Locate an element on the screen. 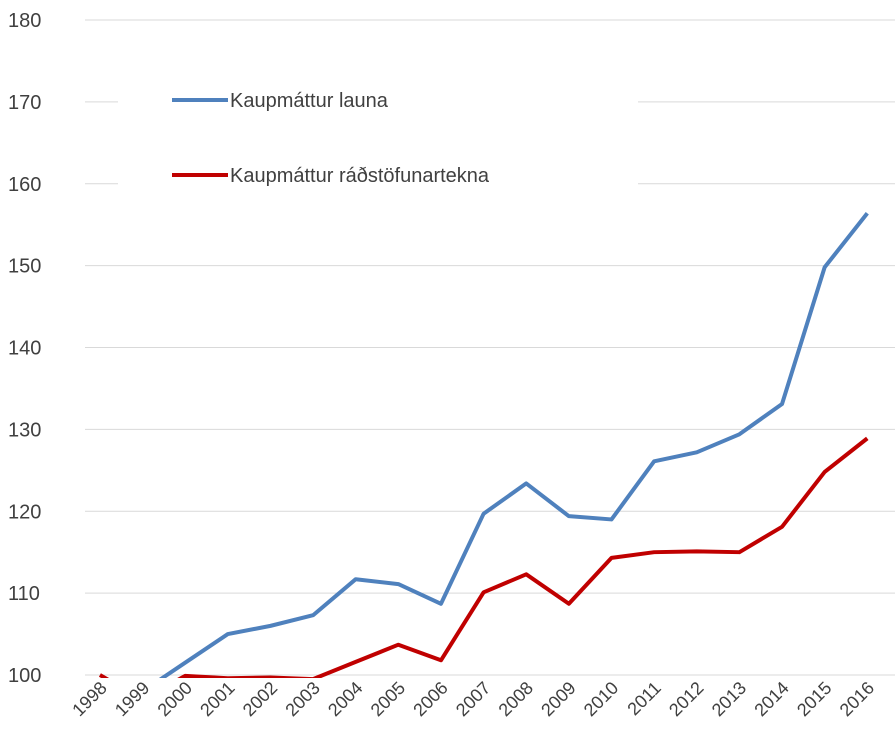 The width and height of the screenshot is (895, 742). x-tick-label: 2008 is located at coordinates (516, 699).